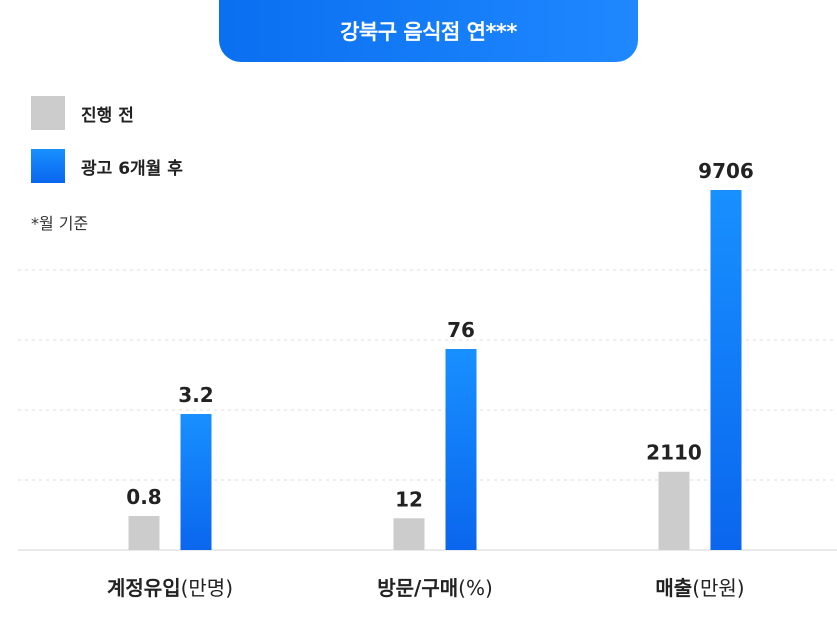  What do you see at coordinates (48, 113) in the screenshot?
I see `legend-swatch-before` at bounding box center [48, 113].